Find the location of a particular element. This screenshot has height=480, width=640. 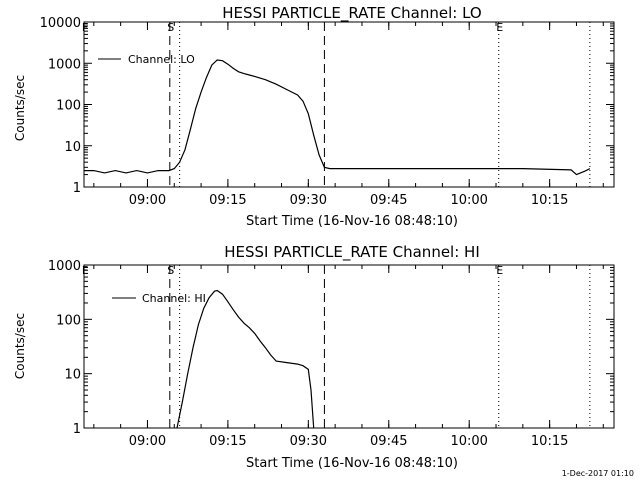

series-line is located at coordinates (245, 359).